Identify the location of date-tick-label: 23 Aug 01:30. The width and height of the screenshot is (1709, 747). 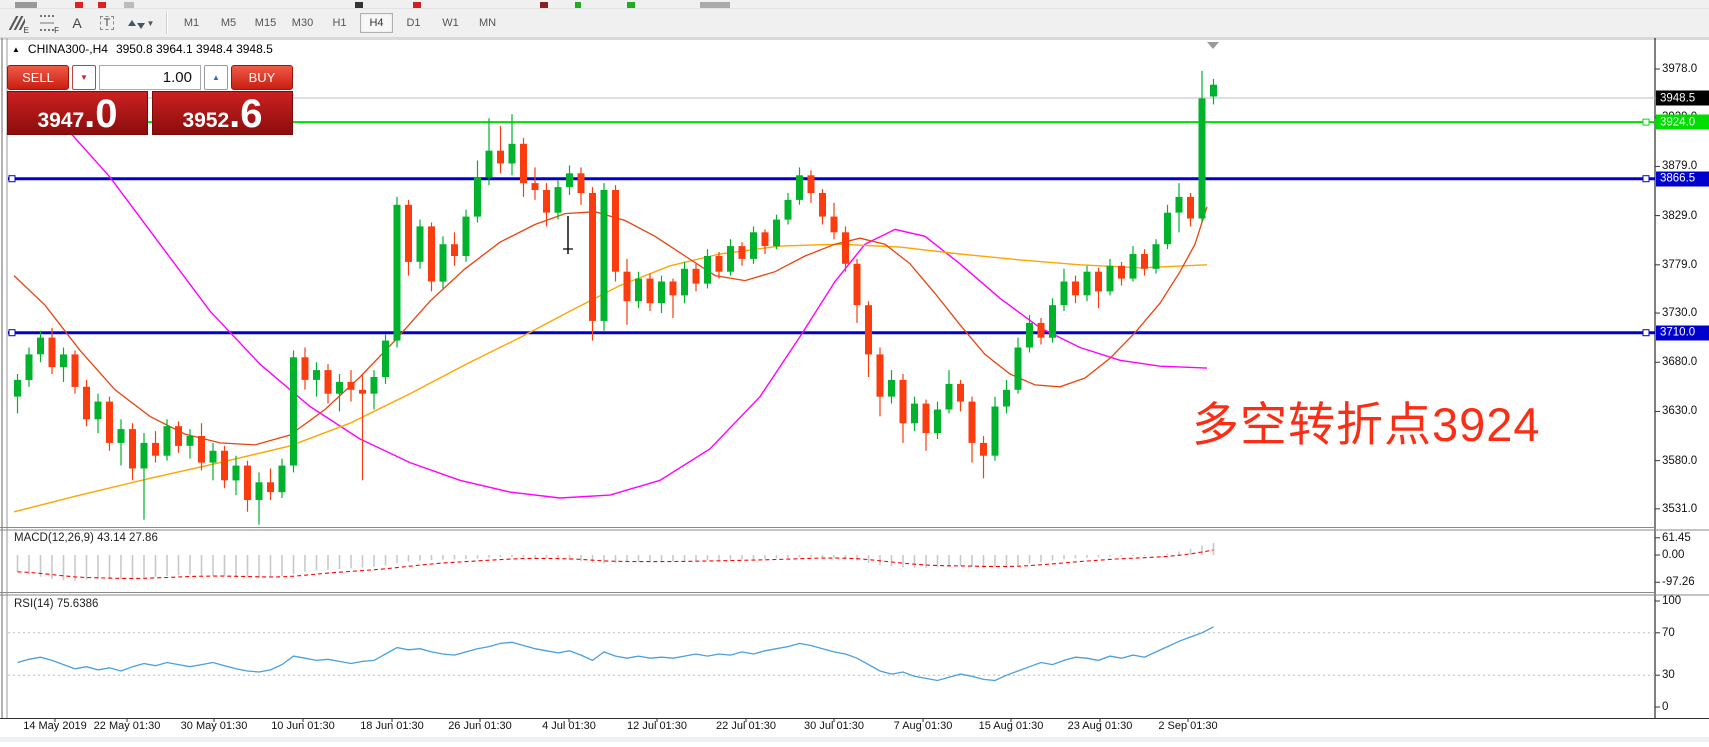
(1100, 726).